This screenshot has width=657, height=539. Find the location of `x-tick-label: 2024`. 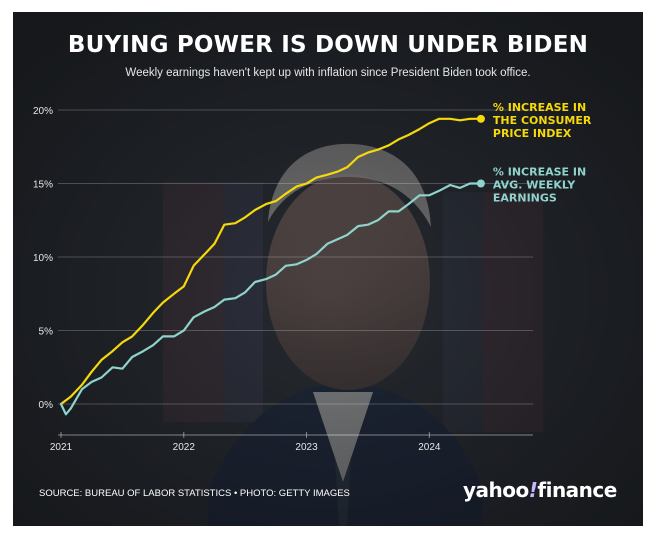

x-tick-label: 2024 is located at coordinates (429, 447).